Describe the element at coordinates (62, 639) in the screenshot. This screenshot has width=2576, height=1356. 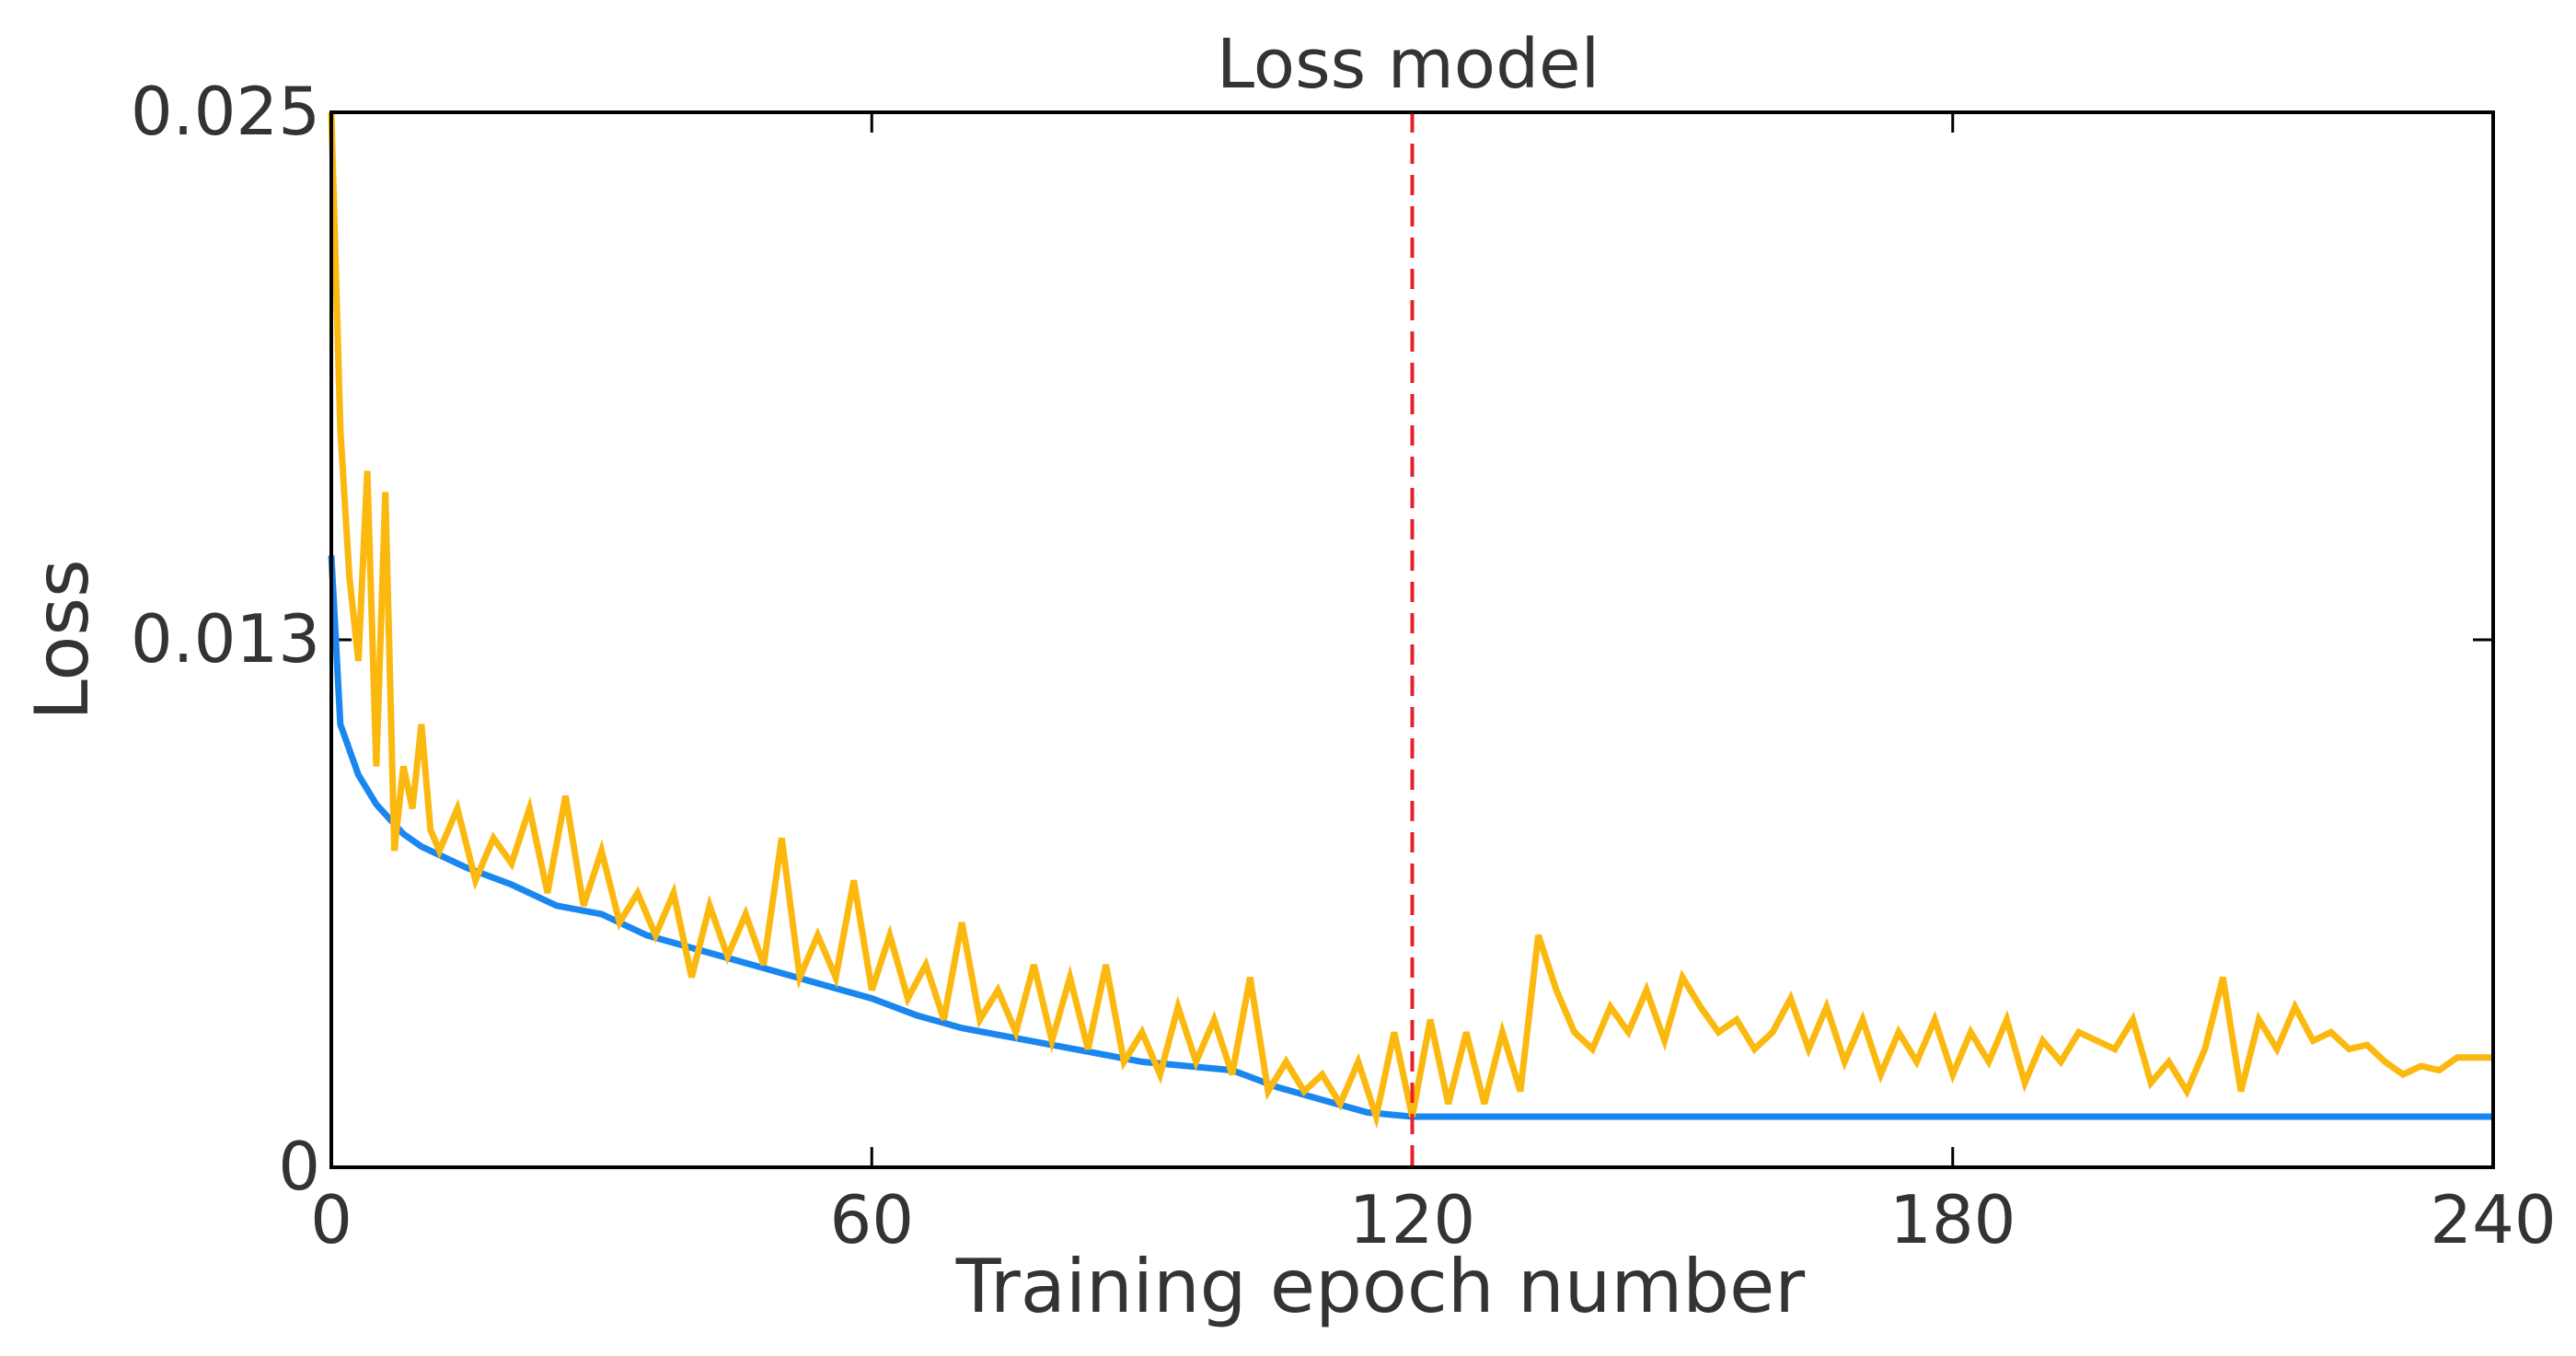
I see `y-axis-label: Loss` at that location.